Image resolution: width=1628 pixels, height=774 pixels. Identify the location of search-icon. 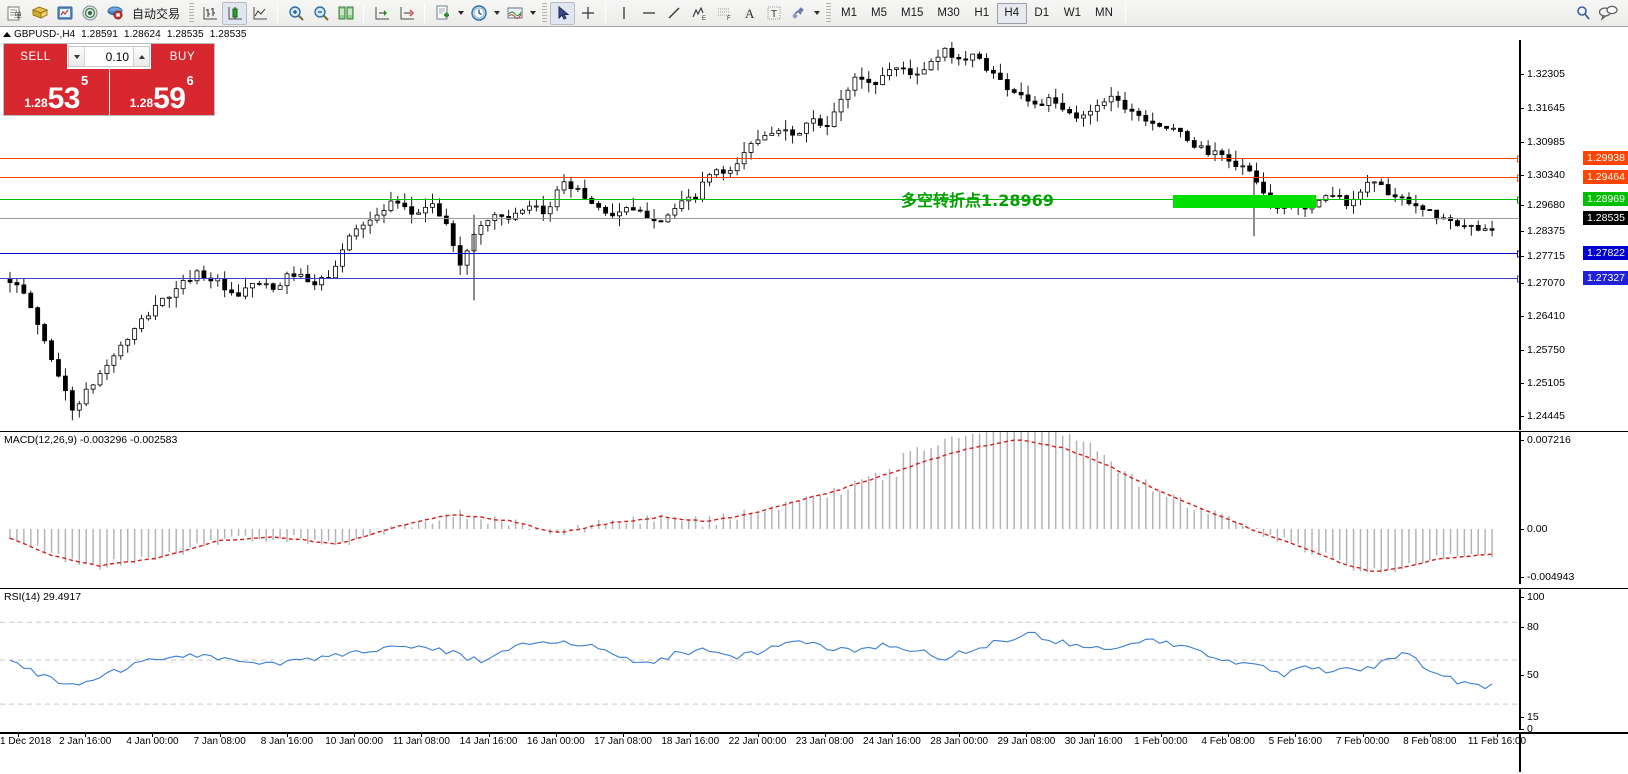
(1582, 13).